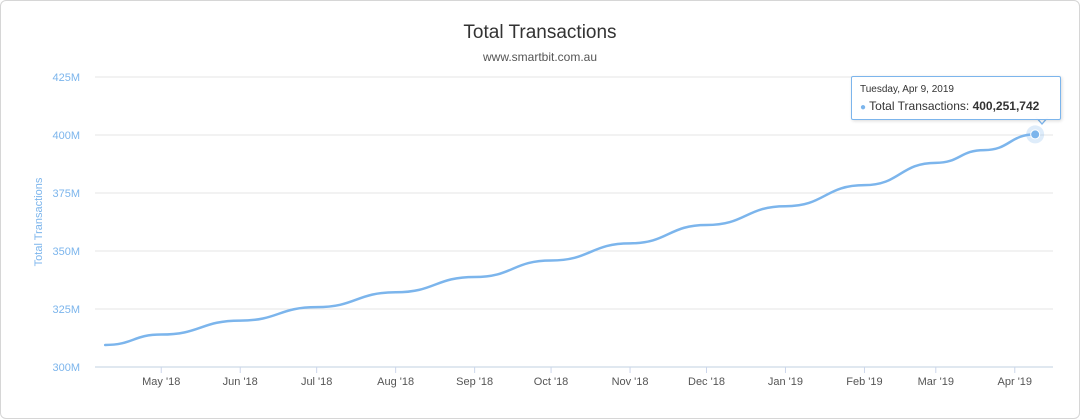 This screenshot has height=419, width=1080. Describe the element at coordinates (66, 194) in the screenshot. I see `y-tick-label: 375M` at that location.